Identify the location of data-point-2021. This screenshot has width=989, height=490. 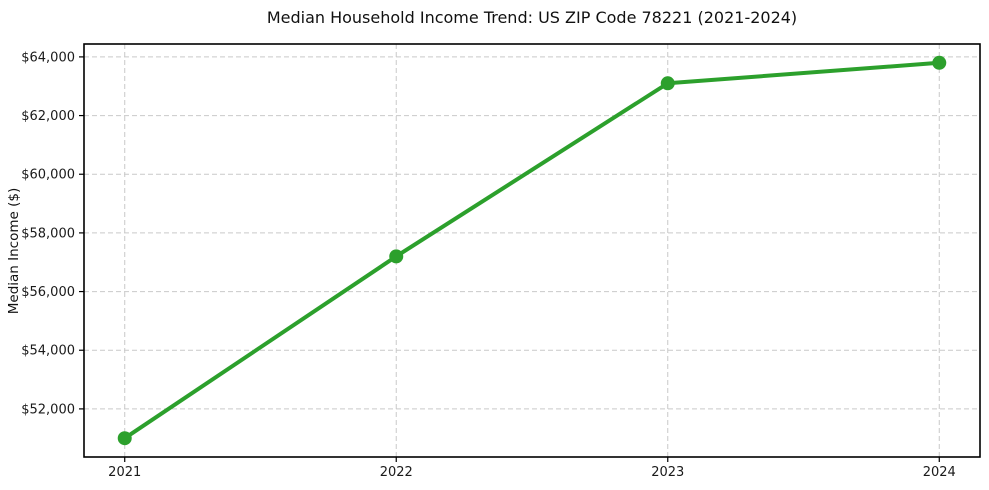
(124, 438).